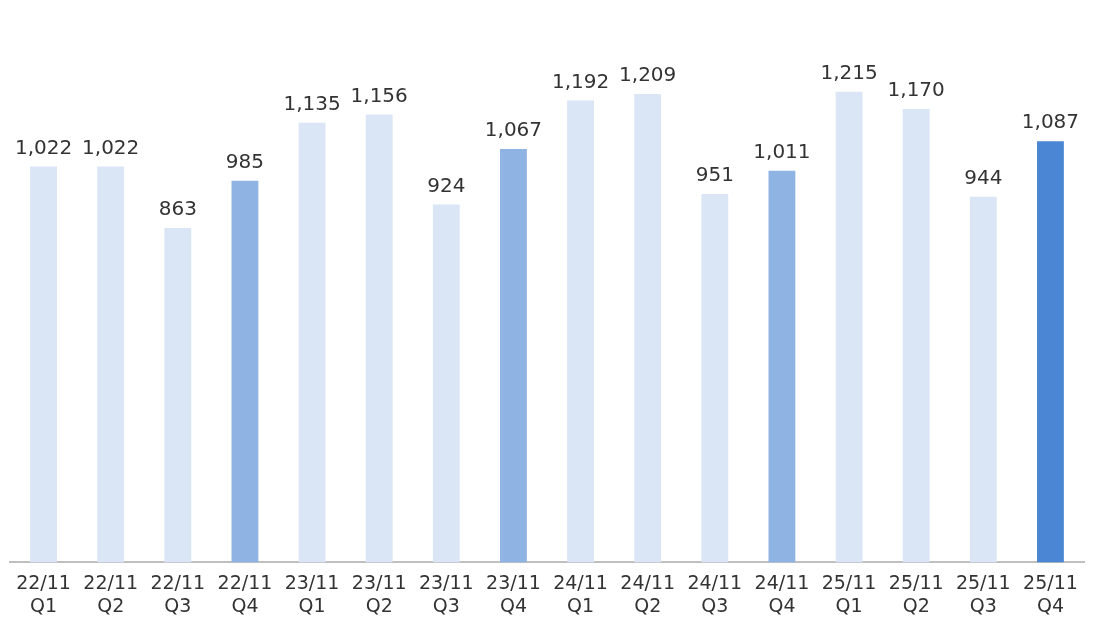 This screenshot has width=1094, height=633. Describe the element at coordinates (245, 593) in the screenshot. I see `x-tick-label: 22/11 Q4` at that location.